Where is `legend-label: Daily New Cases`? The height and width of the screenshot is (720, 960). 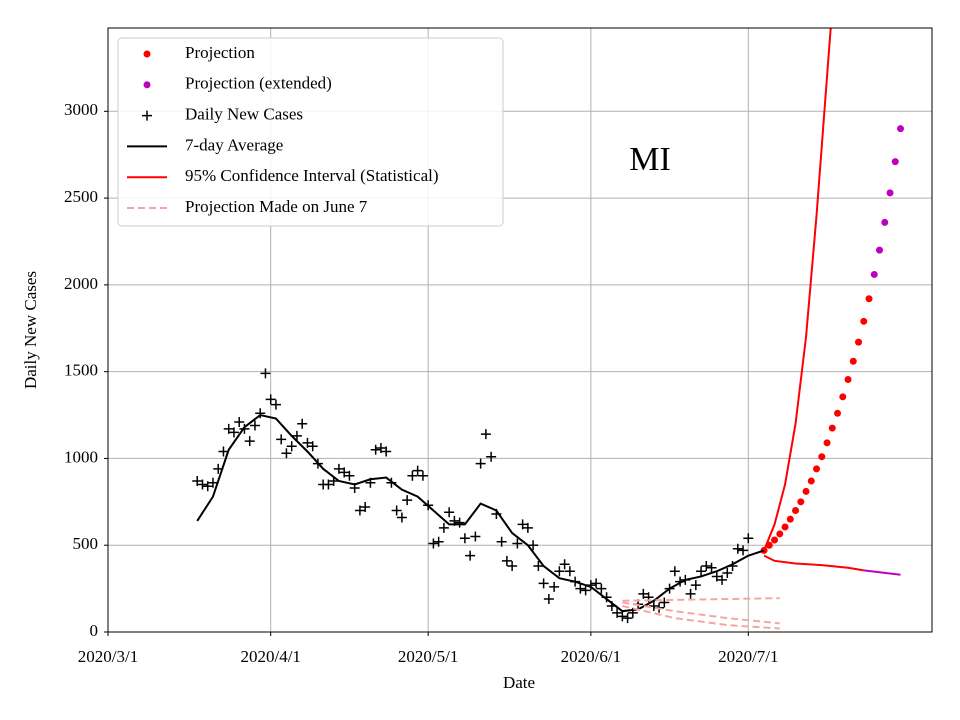
legend-label: Daily New Cases is located at coordinates (244, 114).